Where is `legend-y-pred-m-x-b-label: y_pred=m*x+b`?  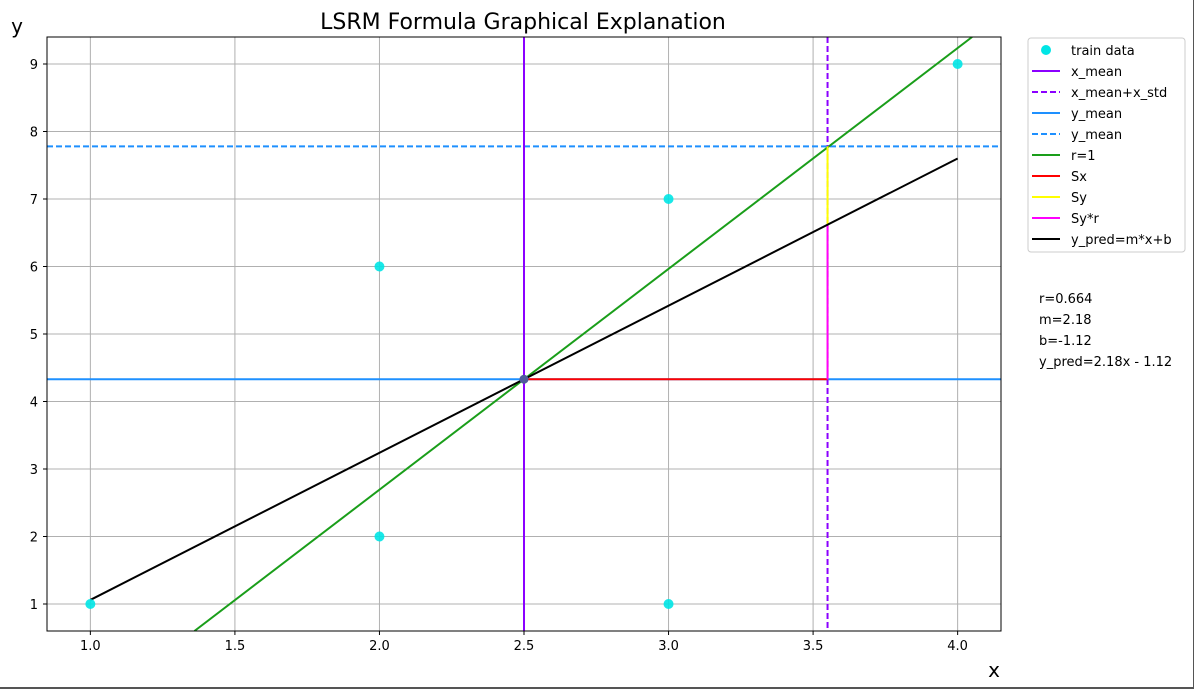 legend-y-pred-m-x-b-label: y_pred=m*x+b is located at coordinates (1121, 240).